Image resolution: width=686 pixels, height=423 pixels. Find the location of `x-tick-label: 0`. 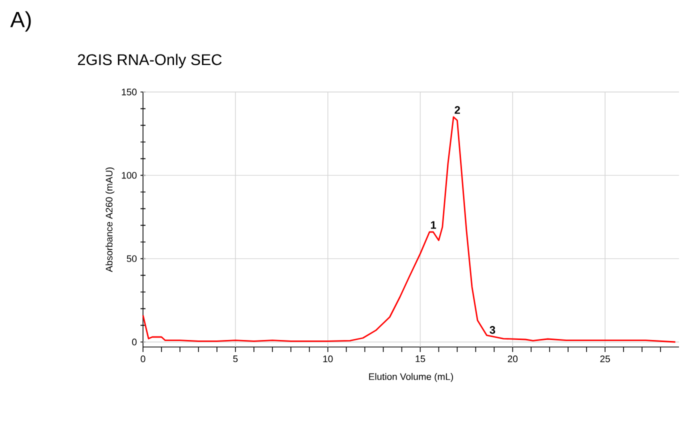

x-tick-label: 0 is located at coordinates (143, 359).